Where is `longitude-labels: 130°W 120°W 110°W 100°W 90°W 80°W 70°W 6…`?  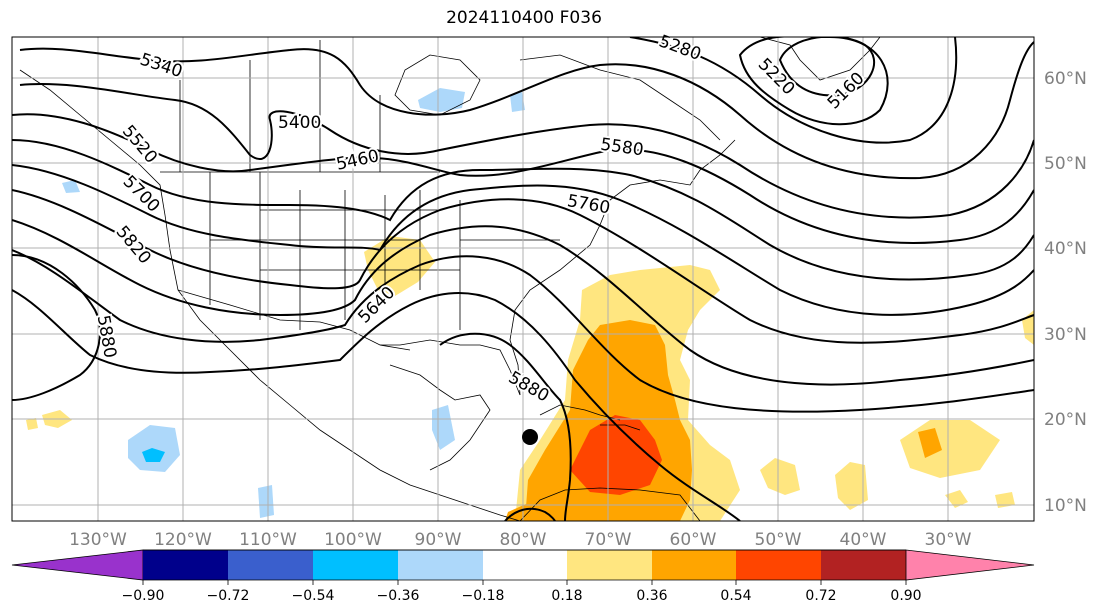 longitude-labels: 130°W 120°W 110°W 100°W 90°W 80°W 70°W 6… is located at coordinates (520, 540).